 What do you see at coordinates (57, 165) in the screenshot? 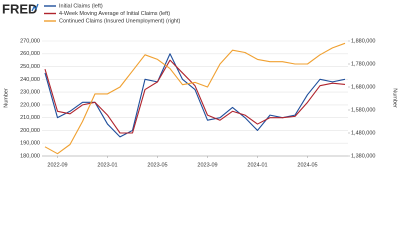
I see `x-tick-label: 2022-09` at bounding box center [57, 165].